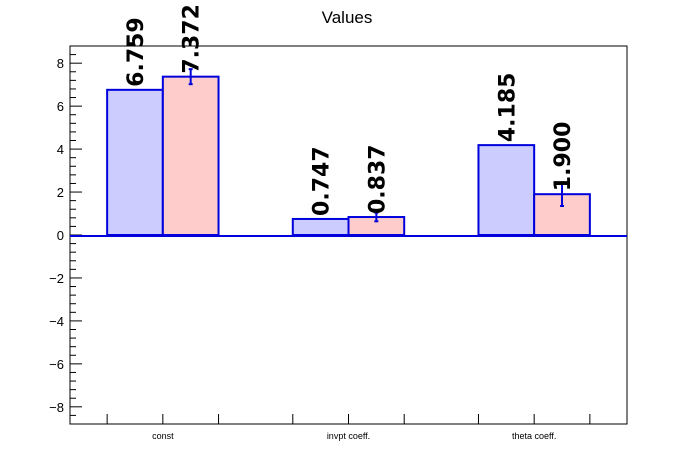 This screenshot has width=696, height=472. Describe the element at coordinates (192, 39) in the screenshot. I see `data-label: 7.372` at that location.